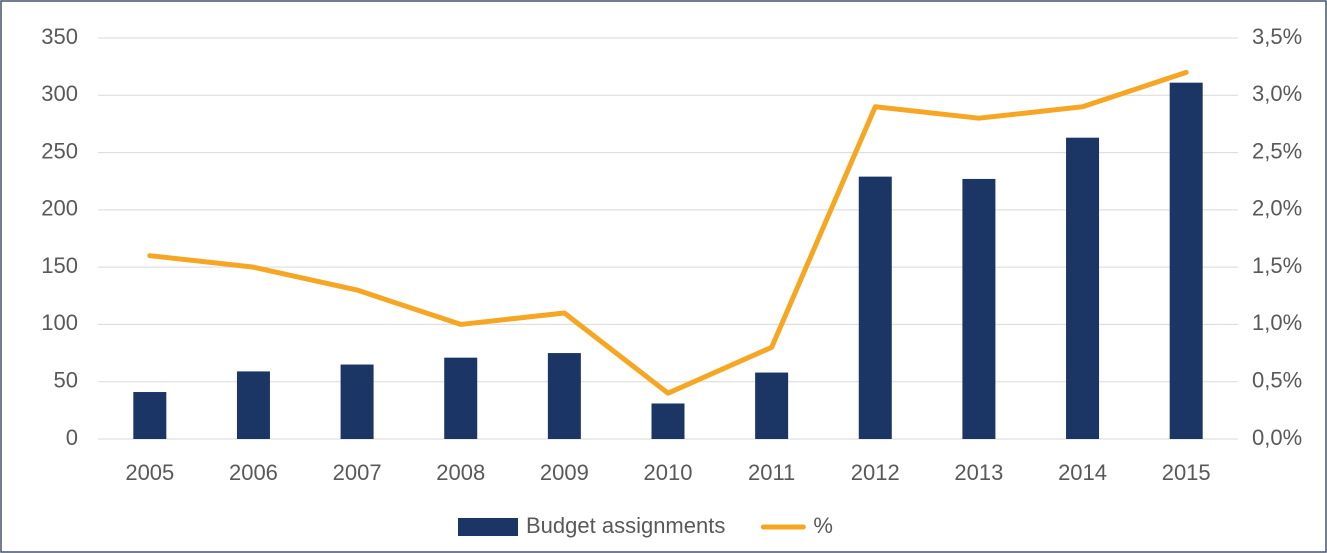 This screenshot has height=553, width=1327. What do you see at coordinates (149, 472) in the screenshot?
I see `x-tick-label: 2005` at bounding box center [149, 472].